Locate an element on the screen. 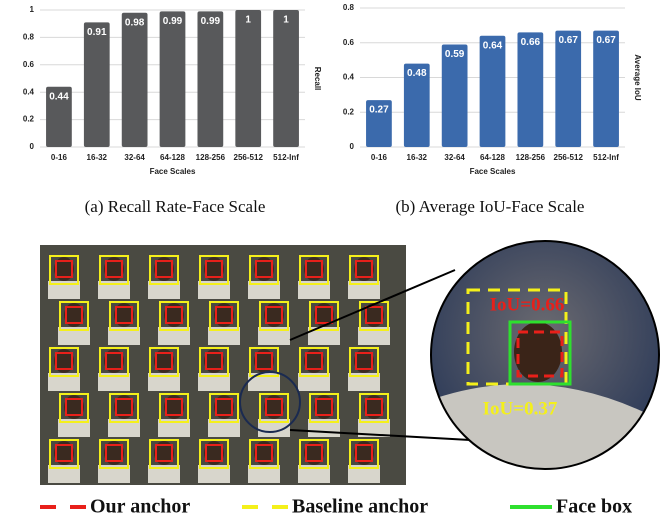 The width and height of the screenshot is (661, 525). x-axis-label: Face Scales is located at coordinates (493, 171).